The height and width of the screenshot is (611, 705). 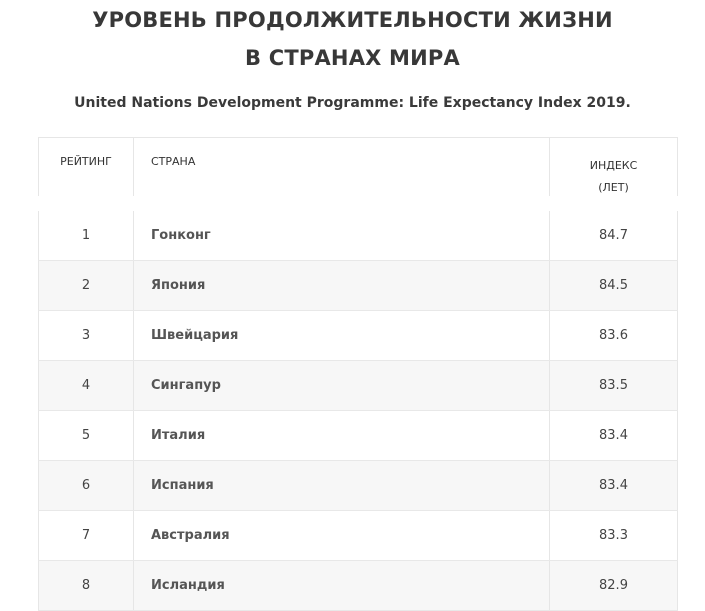 I want to click on index-cell: 82.9, so click(x=613, y=585).